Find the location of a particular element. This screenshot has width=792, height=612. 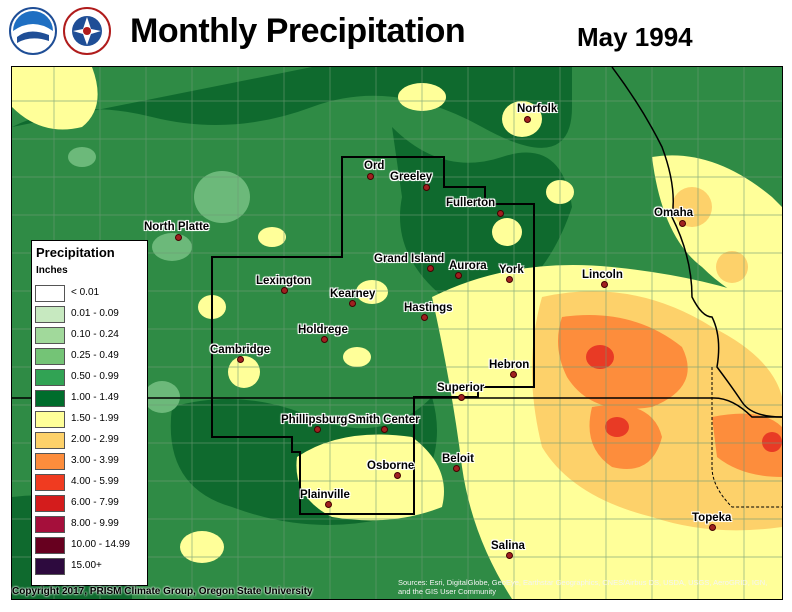

legend-label: 0.50 - 0.99 is located at coordinates (95, 376).